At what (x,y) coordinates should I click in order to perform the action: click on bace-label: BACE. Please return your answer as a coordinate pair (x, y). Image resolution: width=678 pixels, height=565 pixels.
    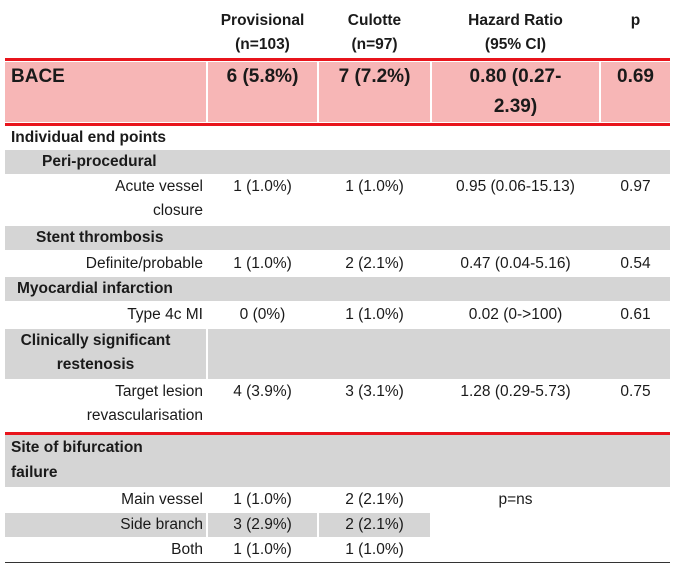
    Looking at the image, I should click on (105, 92).